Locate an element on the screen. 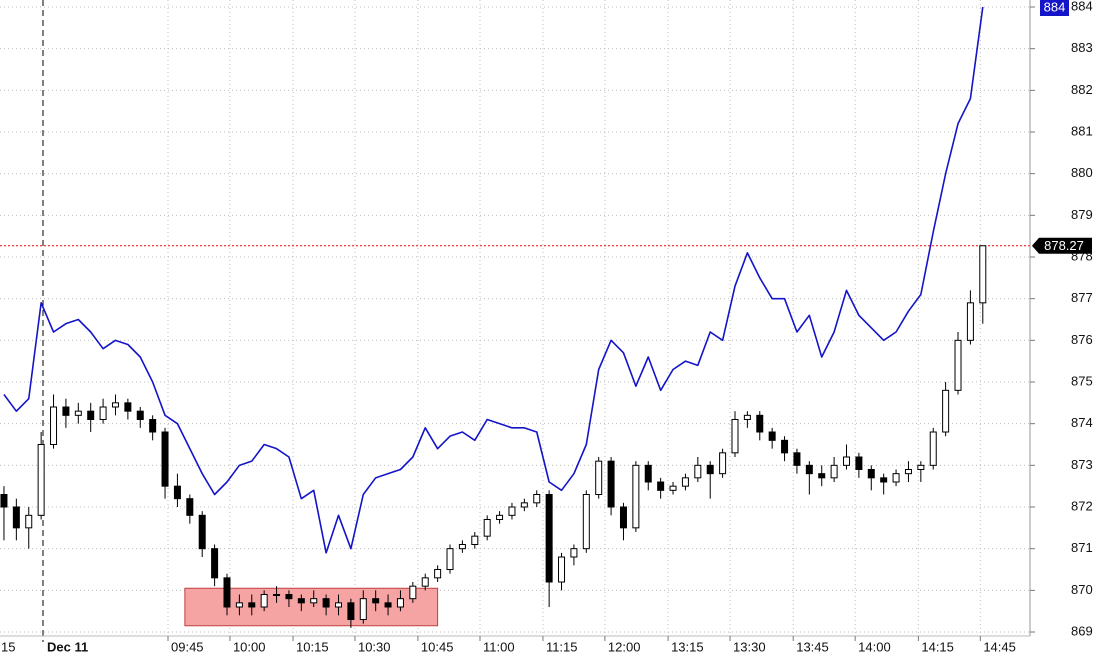  y-tick-label: 882 is located at coordinates (1082, 89).